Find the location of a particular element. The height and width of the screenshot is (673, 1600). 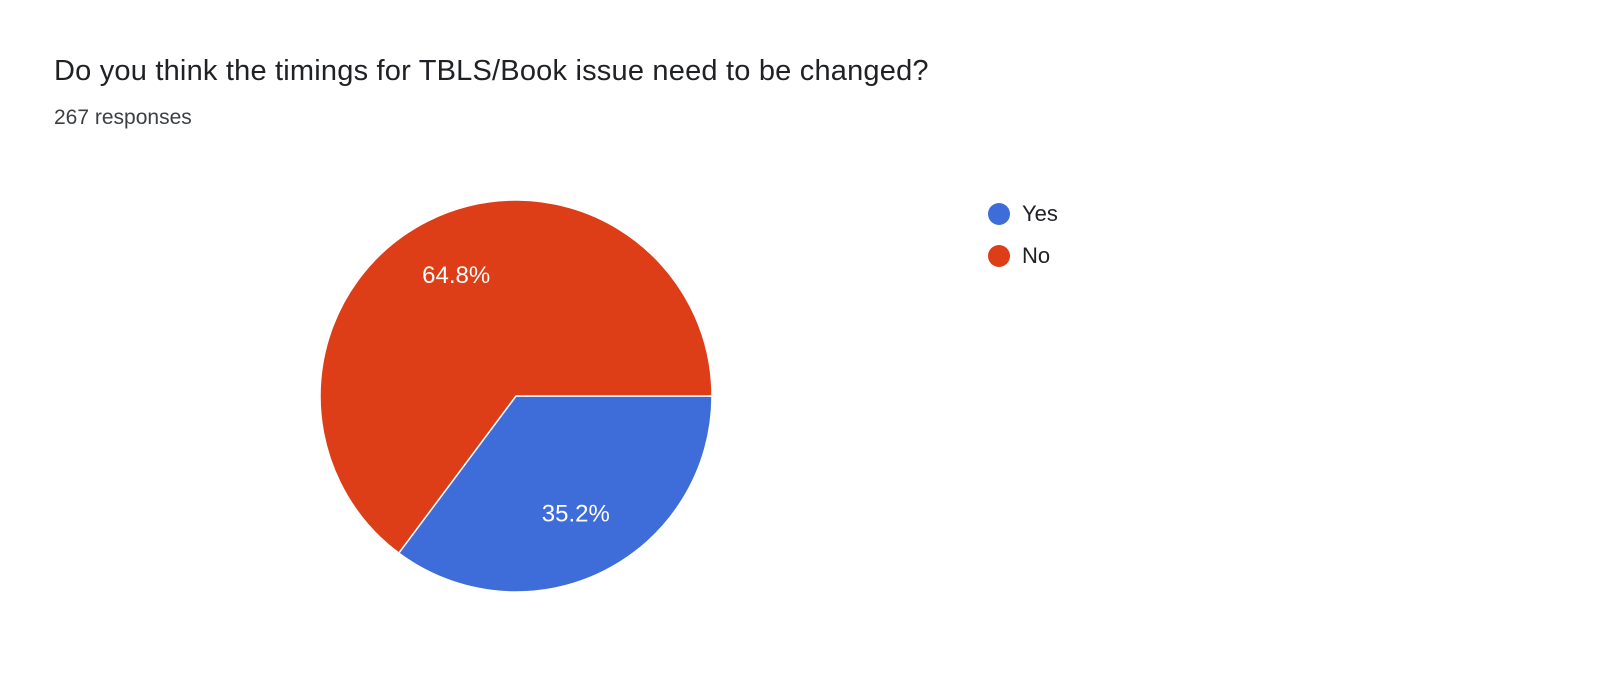

pie-slice-yes is located at coordinates (555, 494).